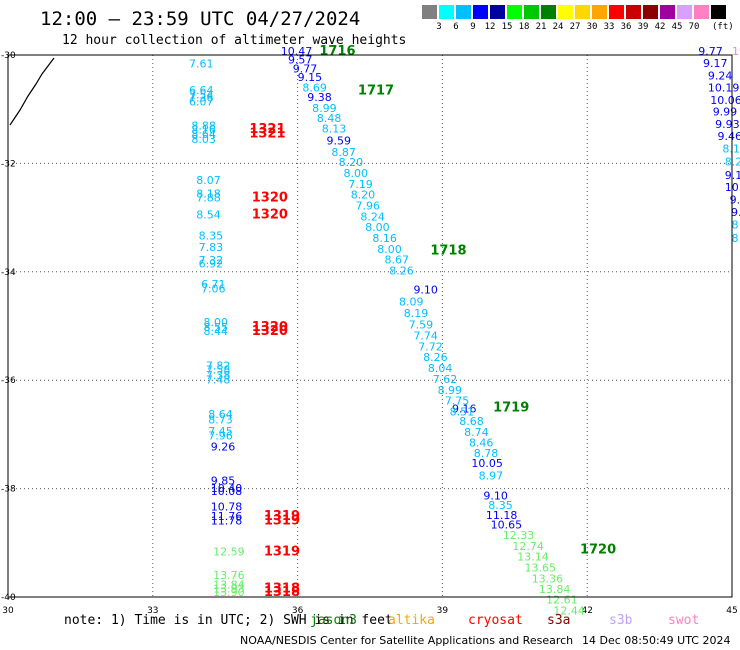  I want to click on wave-height-value: 7.06, so click(213, 288).